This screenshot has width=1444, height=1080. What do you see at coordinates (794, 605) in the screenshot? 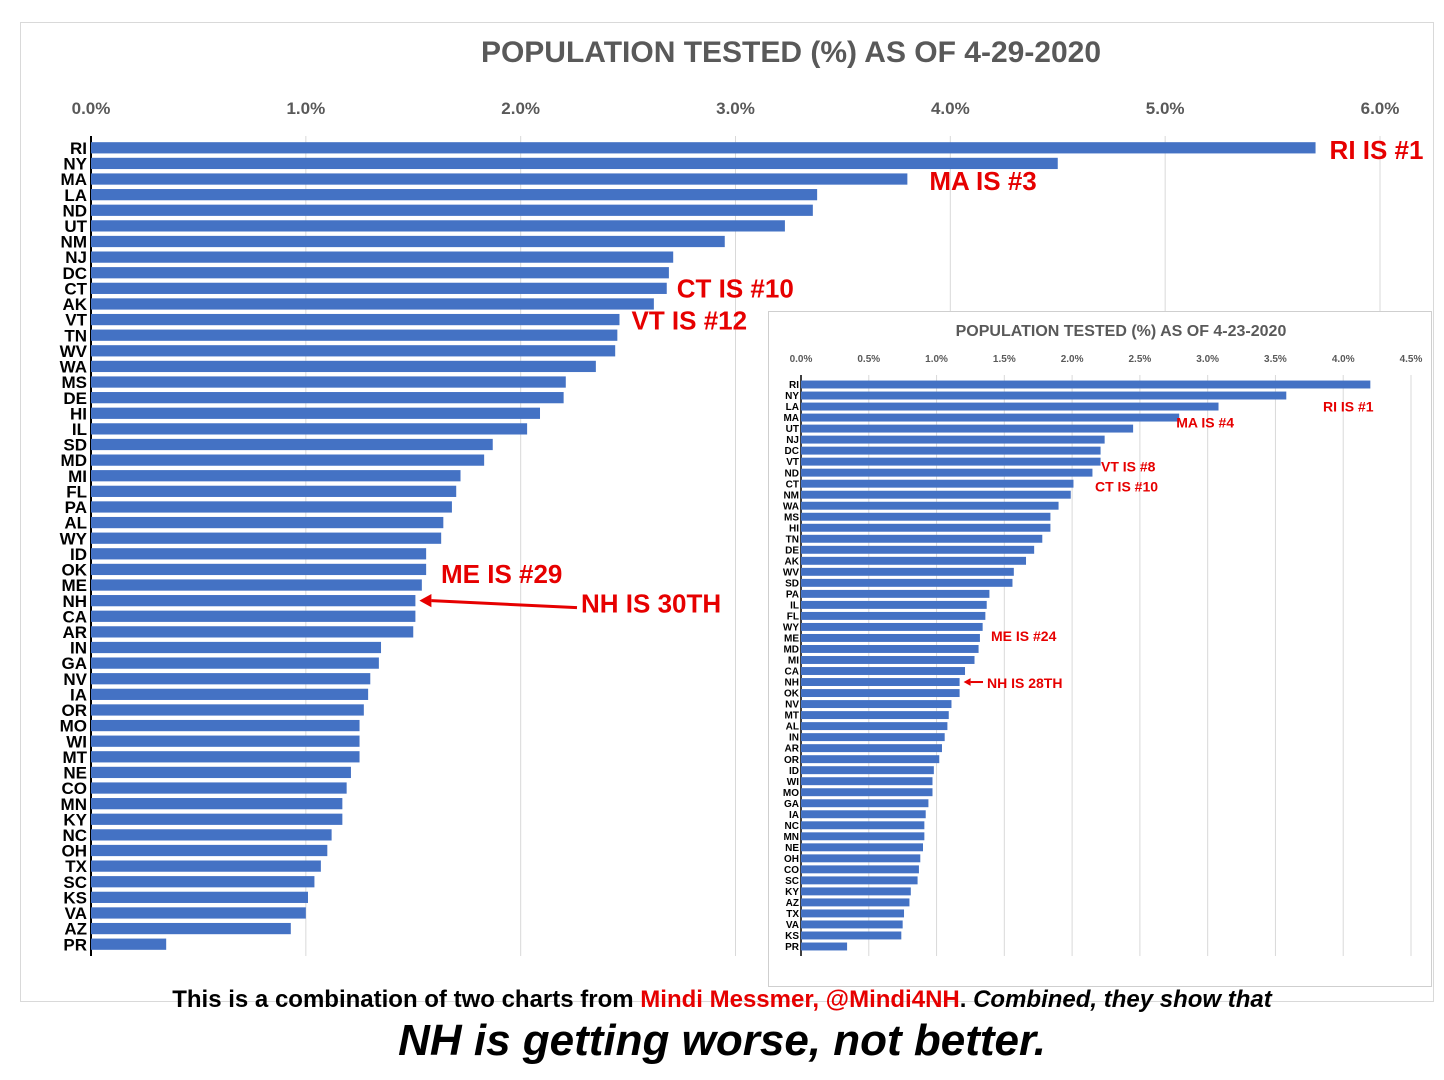
I see `inset-category-label: IL` at bounding box center [794, 605].